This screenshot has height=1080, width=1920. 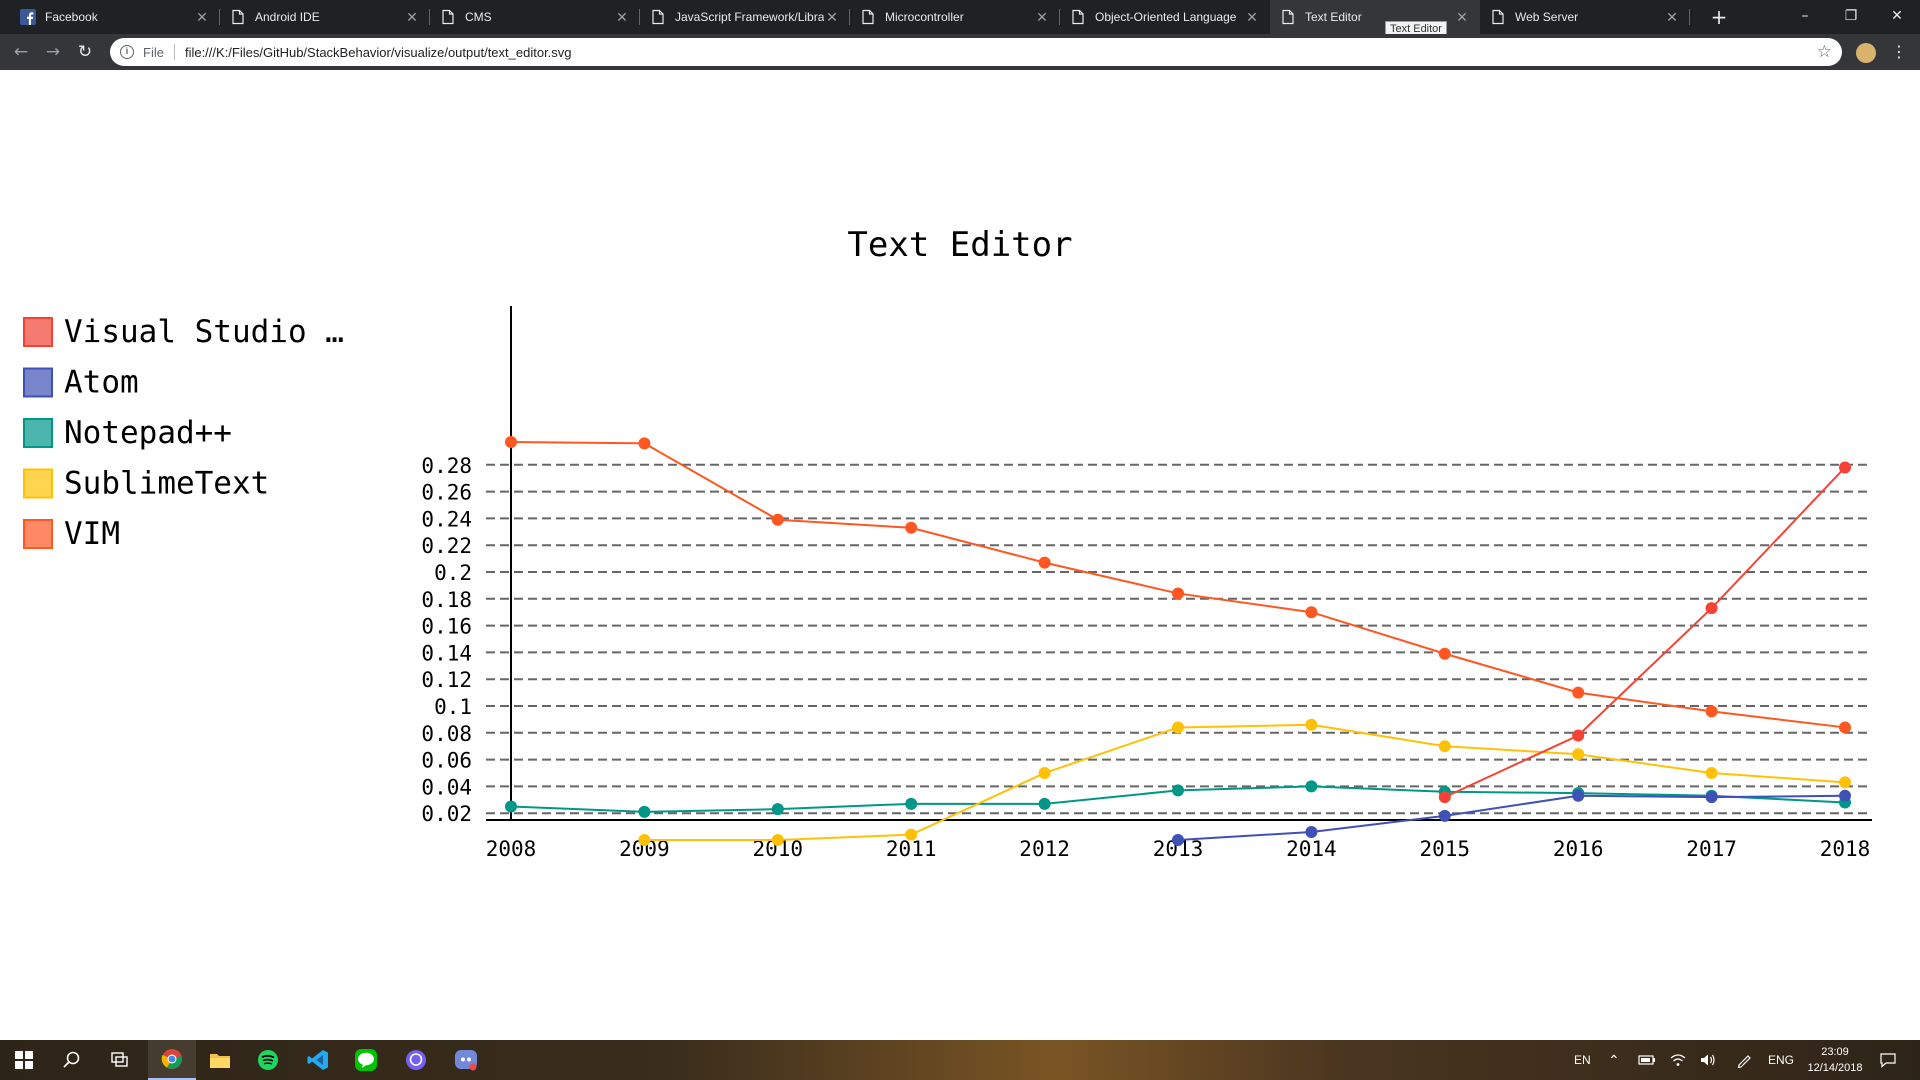 I want to click on vscode-icon, so click(x=318, y=1060).